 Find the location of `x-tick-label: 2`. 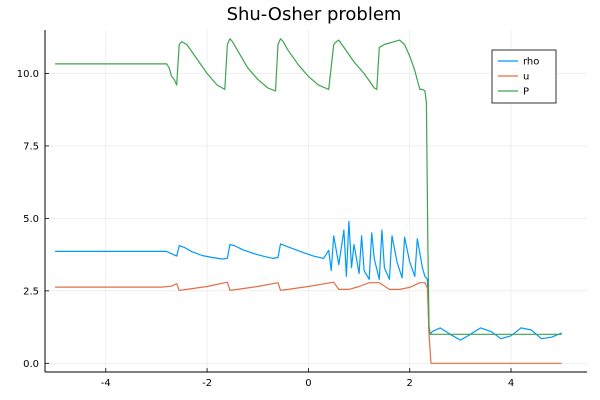

x-tick-label: 2 is located at coordinates (410, 383).